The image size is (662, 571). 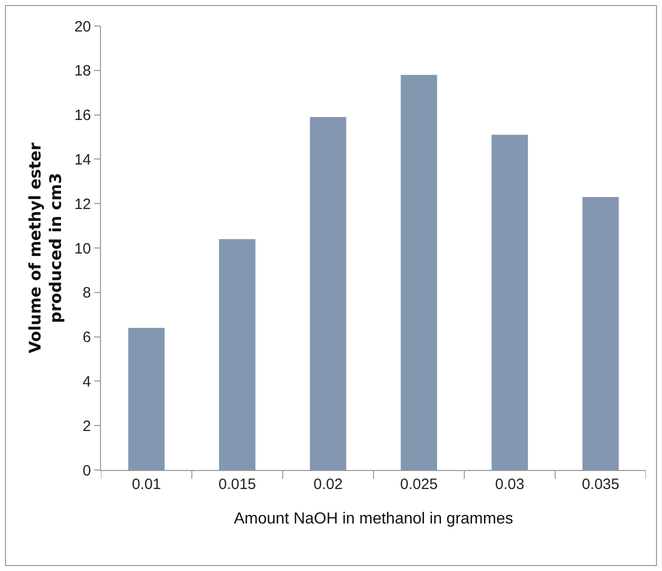 I want to click on y-tick-label: 8, so click(x=86, y=293).